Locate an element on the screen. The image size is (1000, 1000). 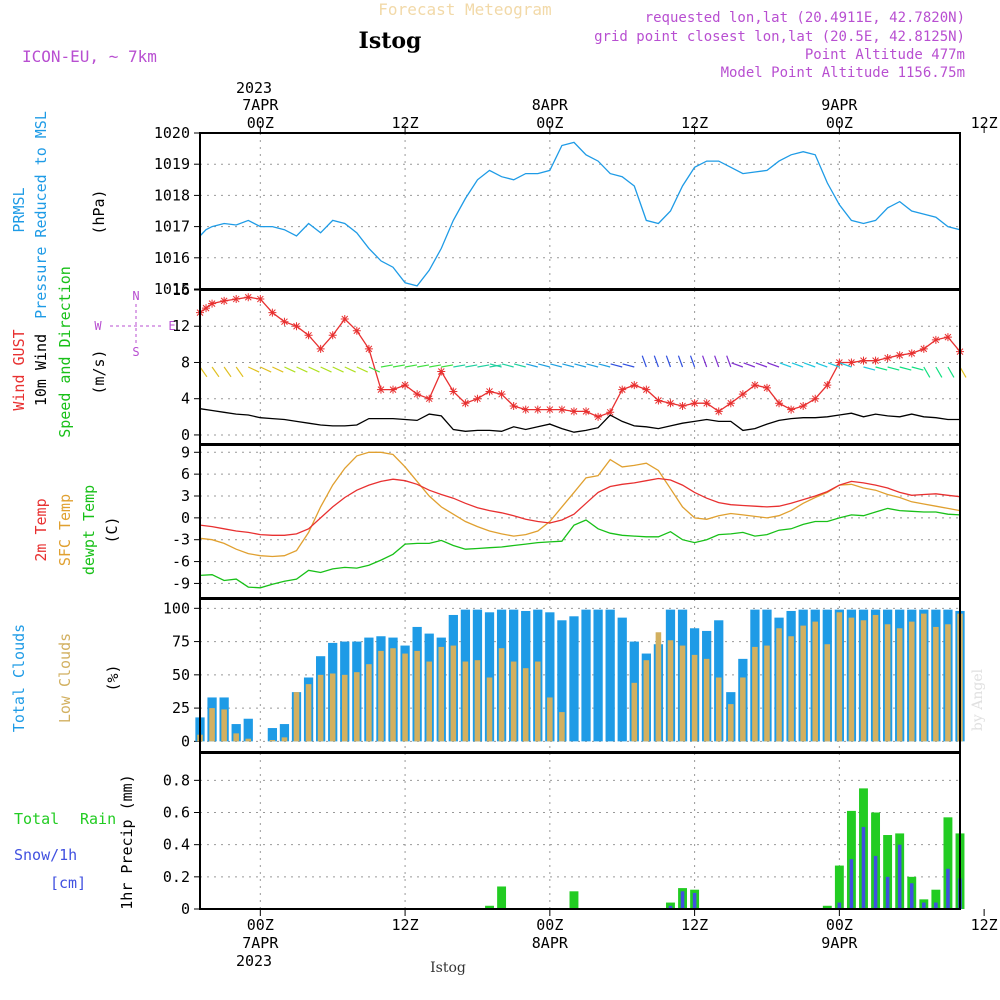
total-label: Total is located at coordinates (36, 819).